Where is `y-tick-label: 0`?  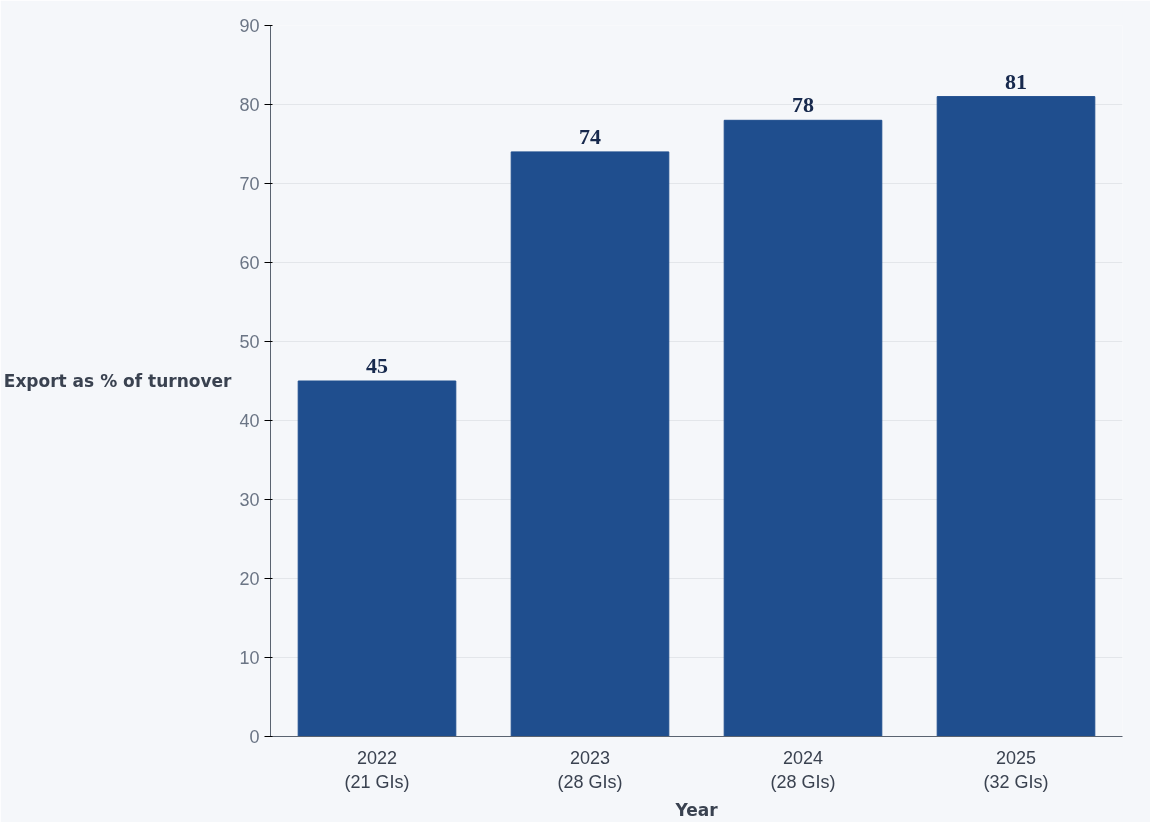 y-tick-label: 0 is located at coordinates (254, 737).